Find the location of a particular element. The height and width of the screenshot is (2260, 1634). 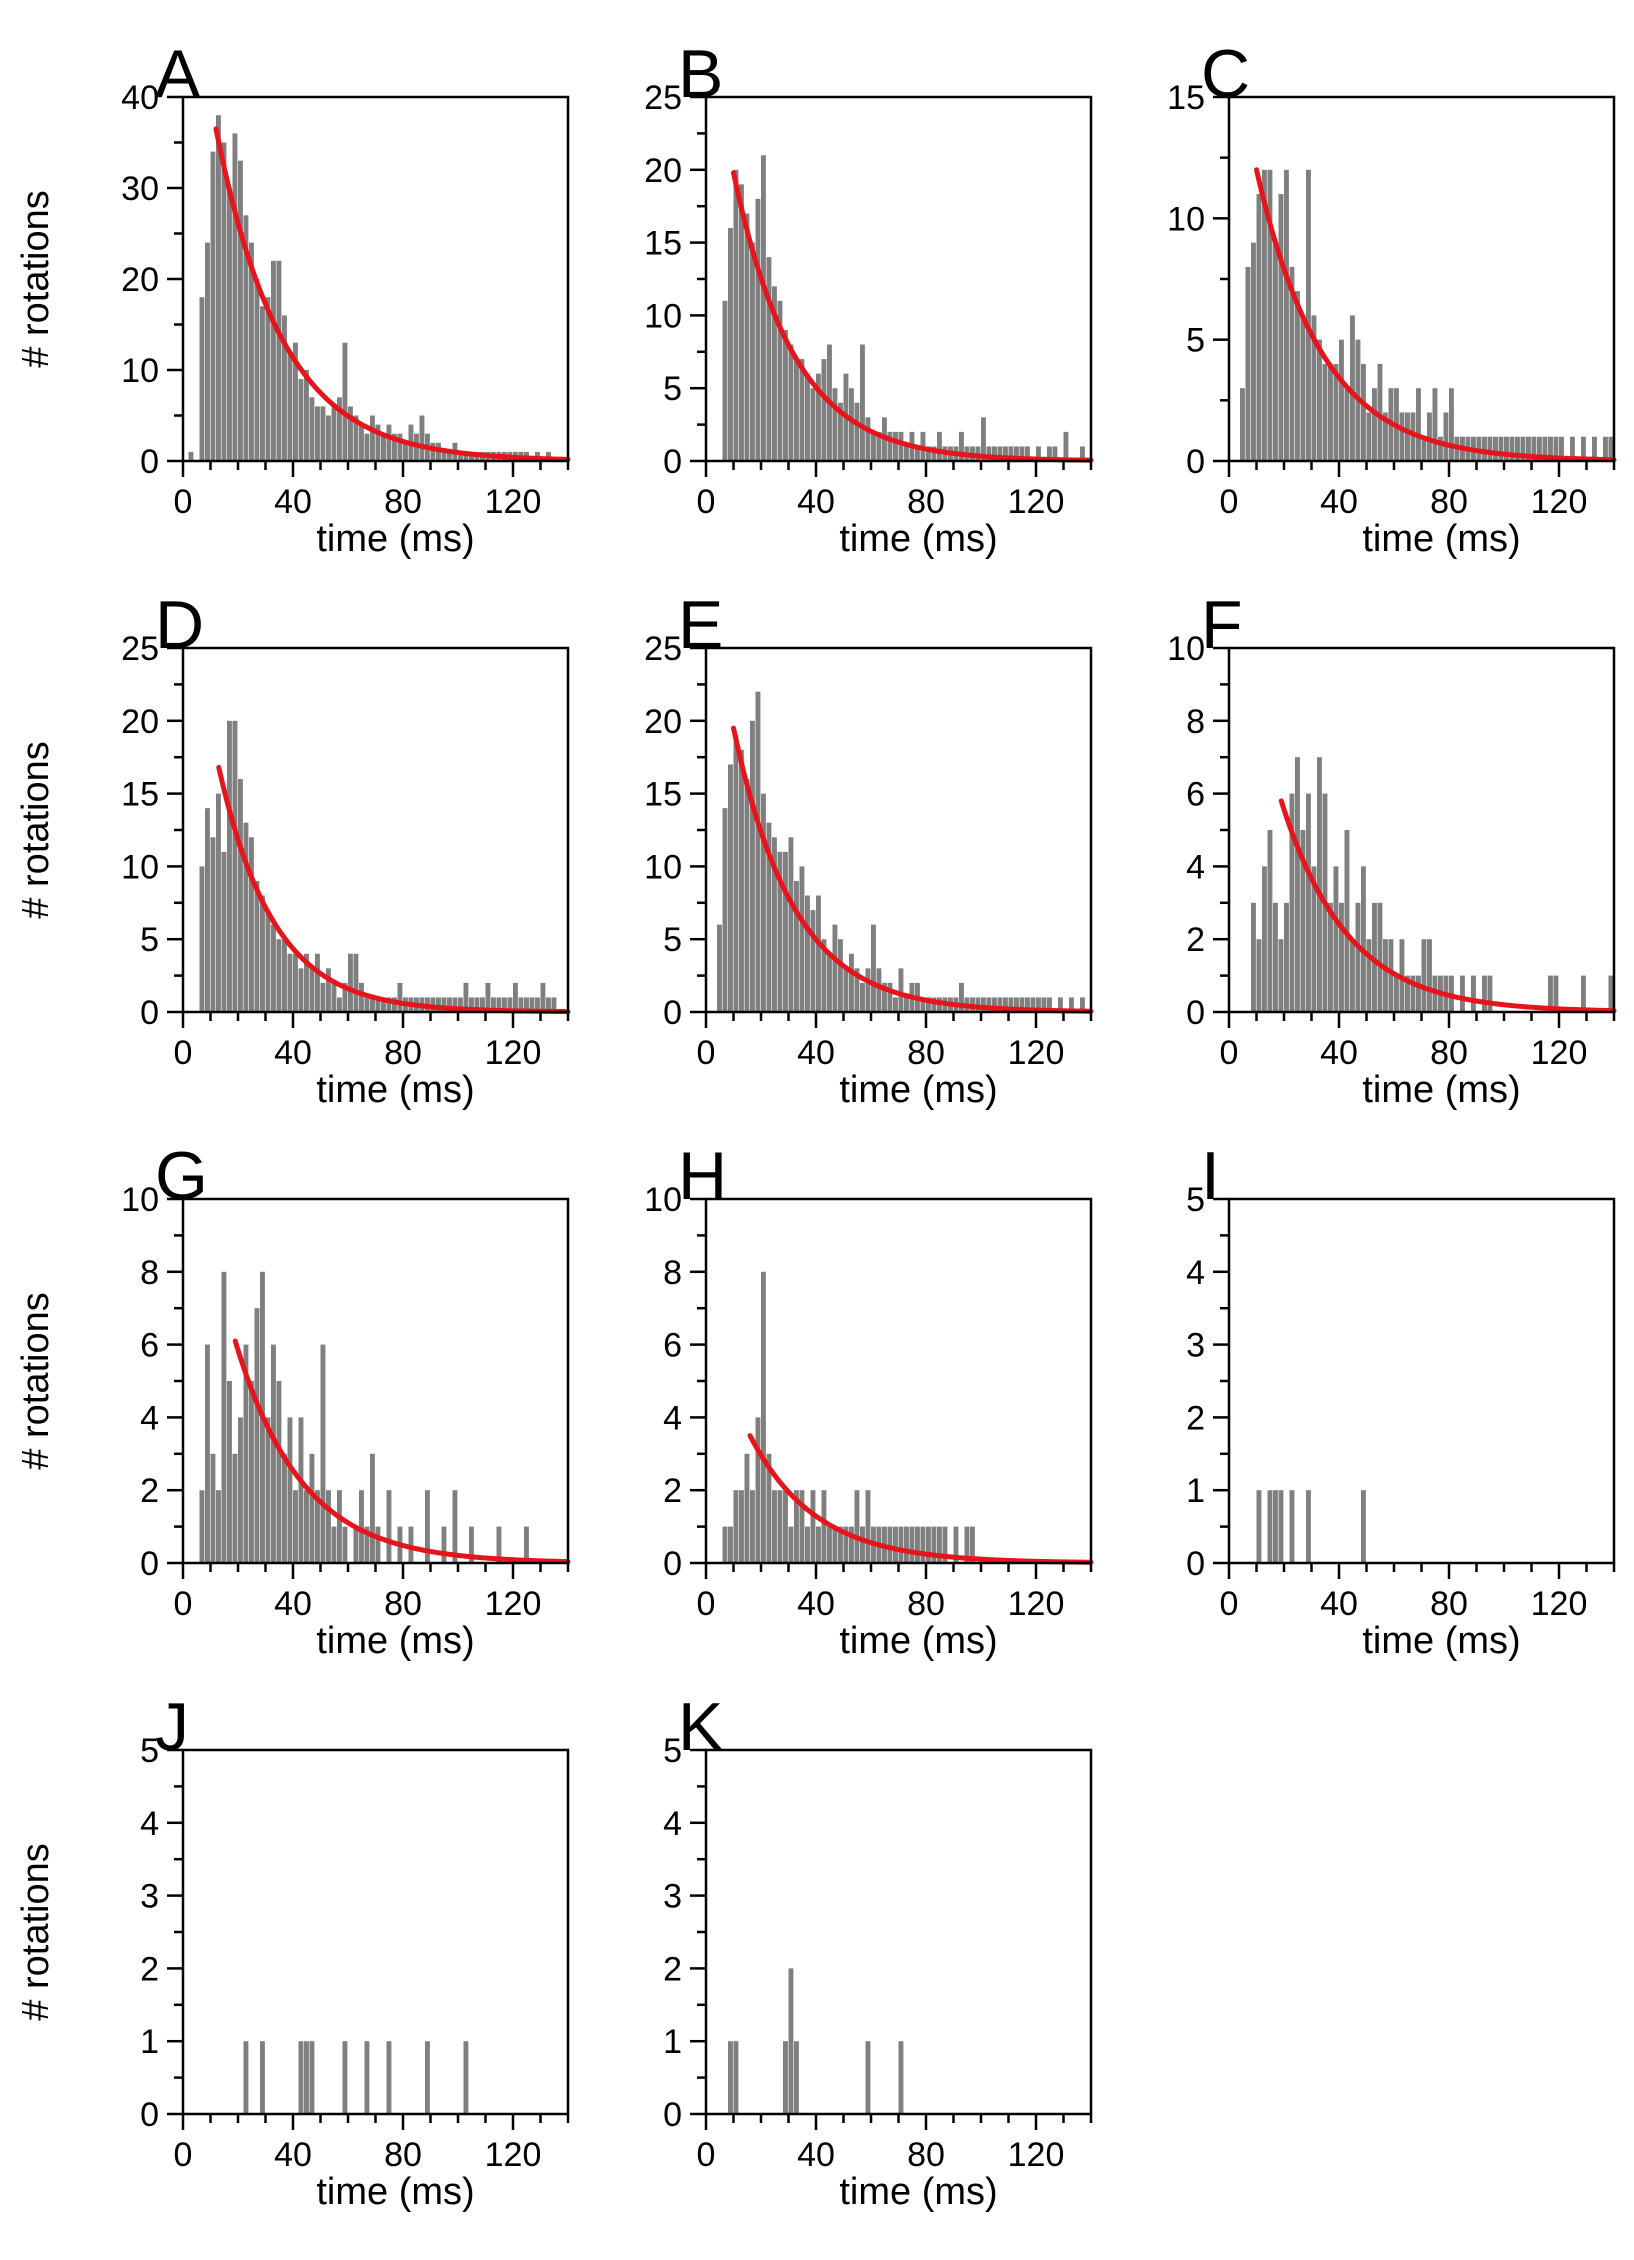

y-tick-label: 40 is located at coordinates (140, 98).